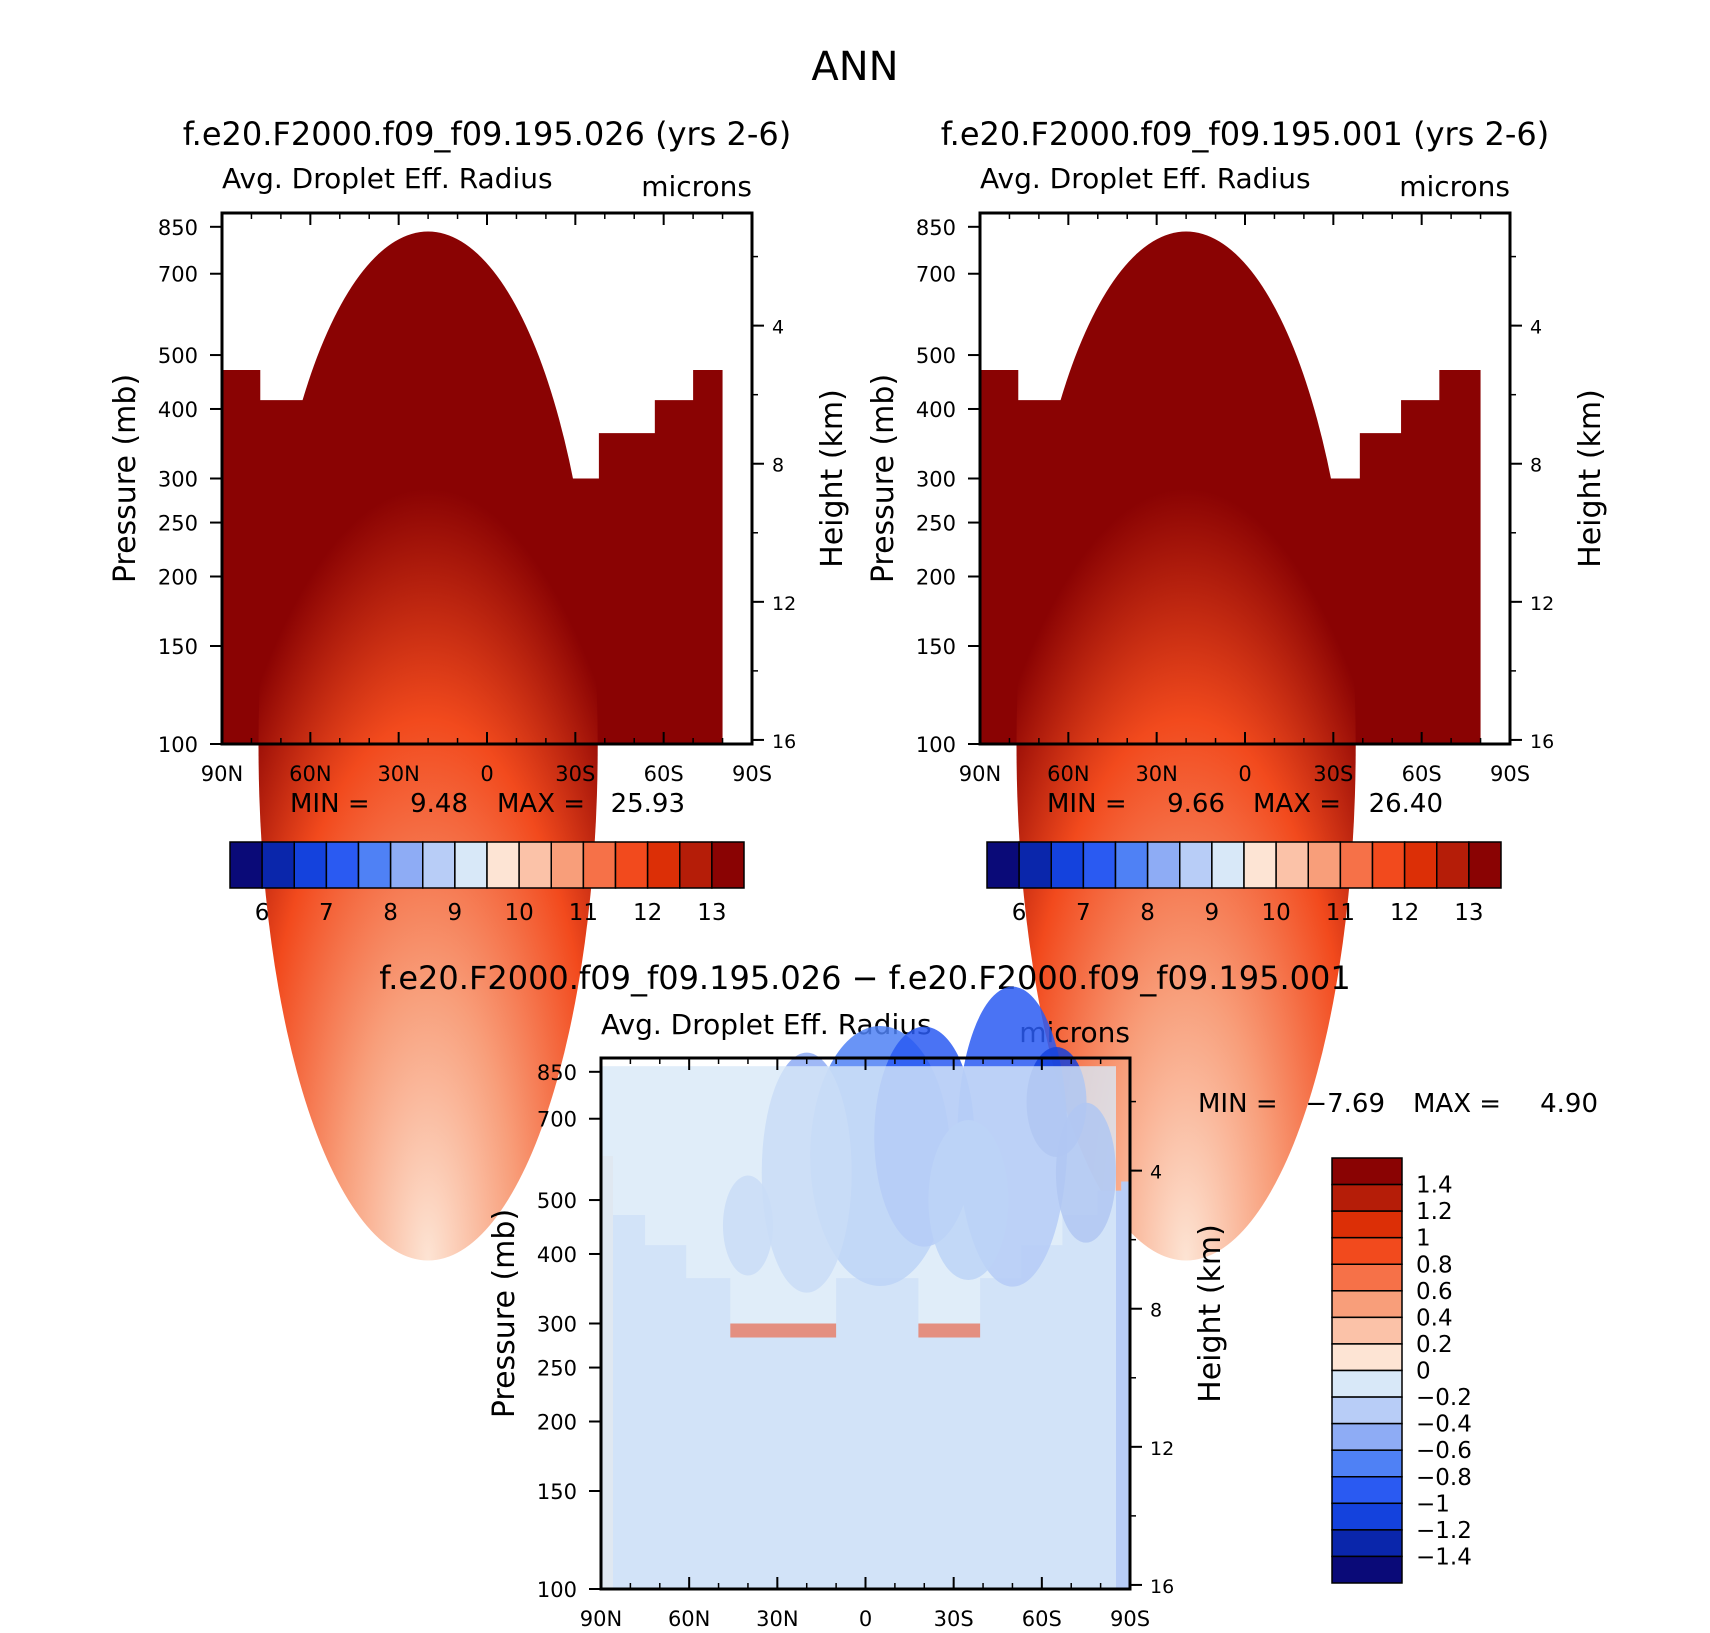 The width and height of the screenshot is (1710, 1633). I want to click on min-value: −7.69, so click(1345, 1104).